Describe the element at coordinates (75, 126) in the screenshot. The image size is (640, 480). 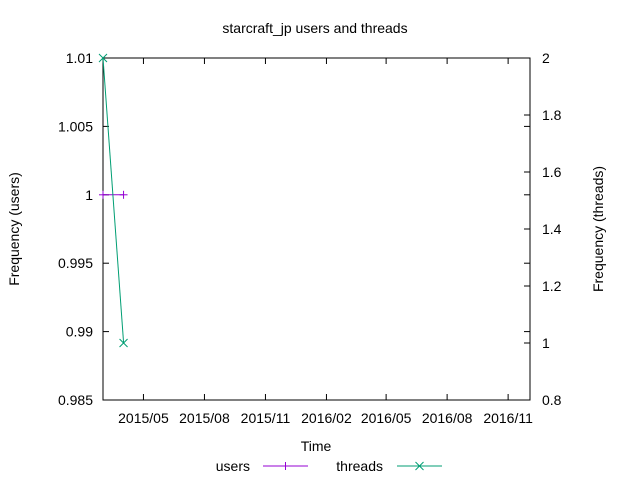
I see `y-left-tick-label: 1.005` at that location.